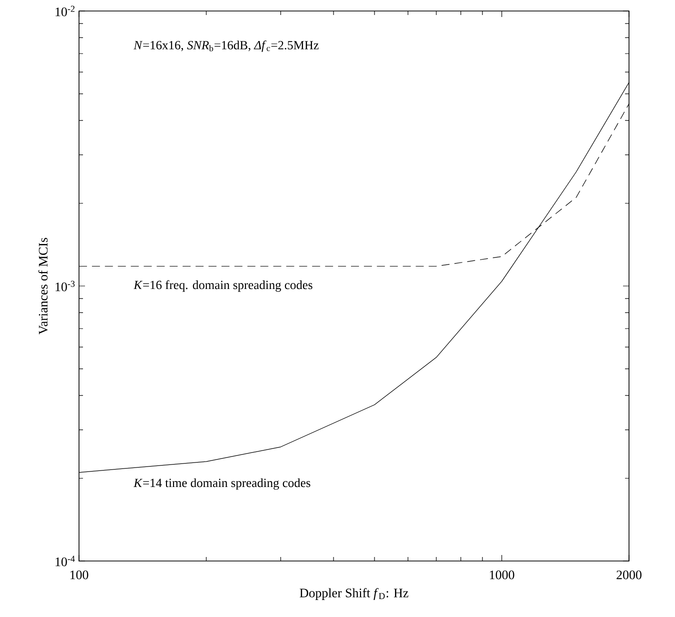 Image resolution: width=675 pixels, height=617 pixels. What do you see at coordinates (223, 286) in the screenshot?
I see `annotation: K=16 freq. domain spreading codes` at bounding box center [223, 286].